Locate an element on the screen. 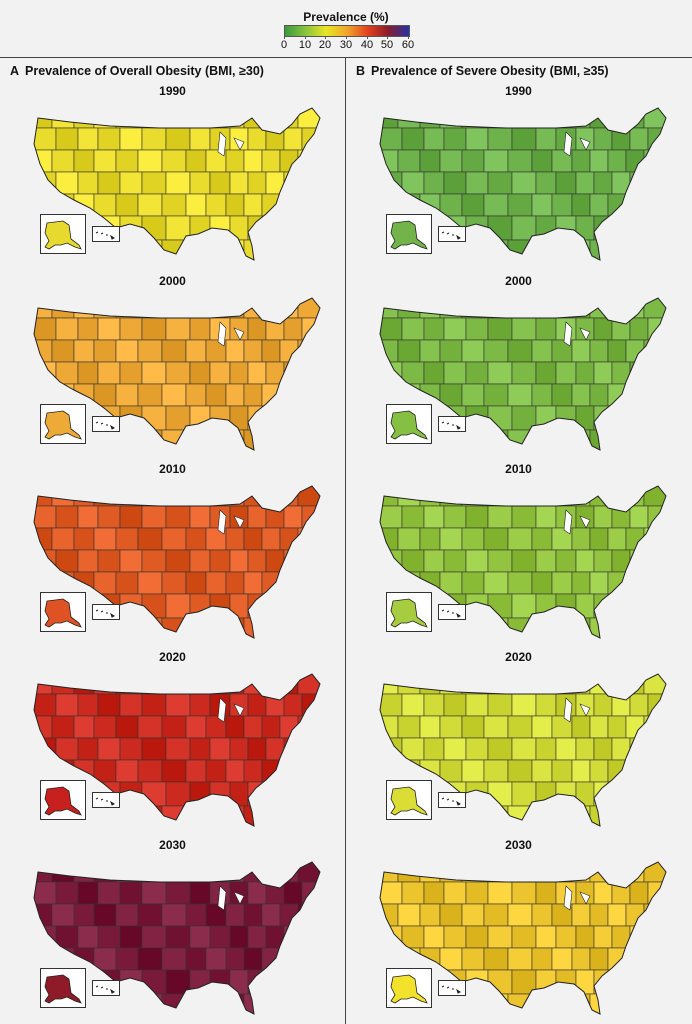  us-outline is located at coordinates (523, 374).